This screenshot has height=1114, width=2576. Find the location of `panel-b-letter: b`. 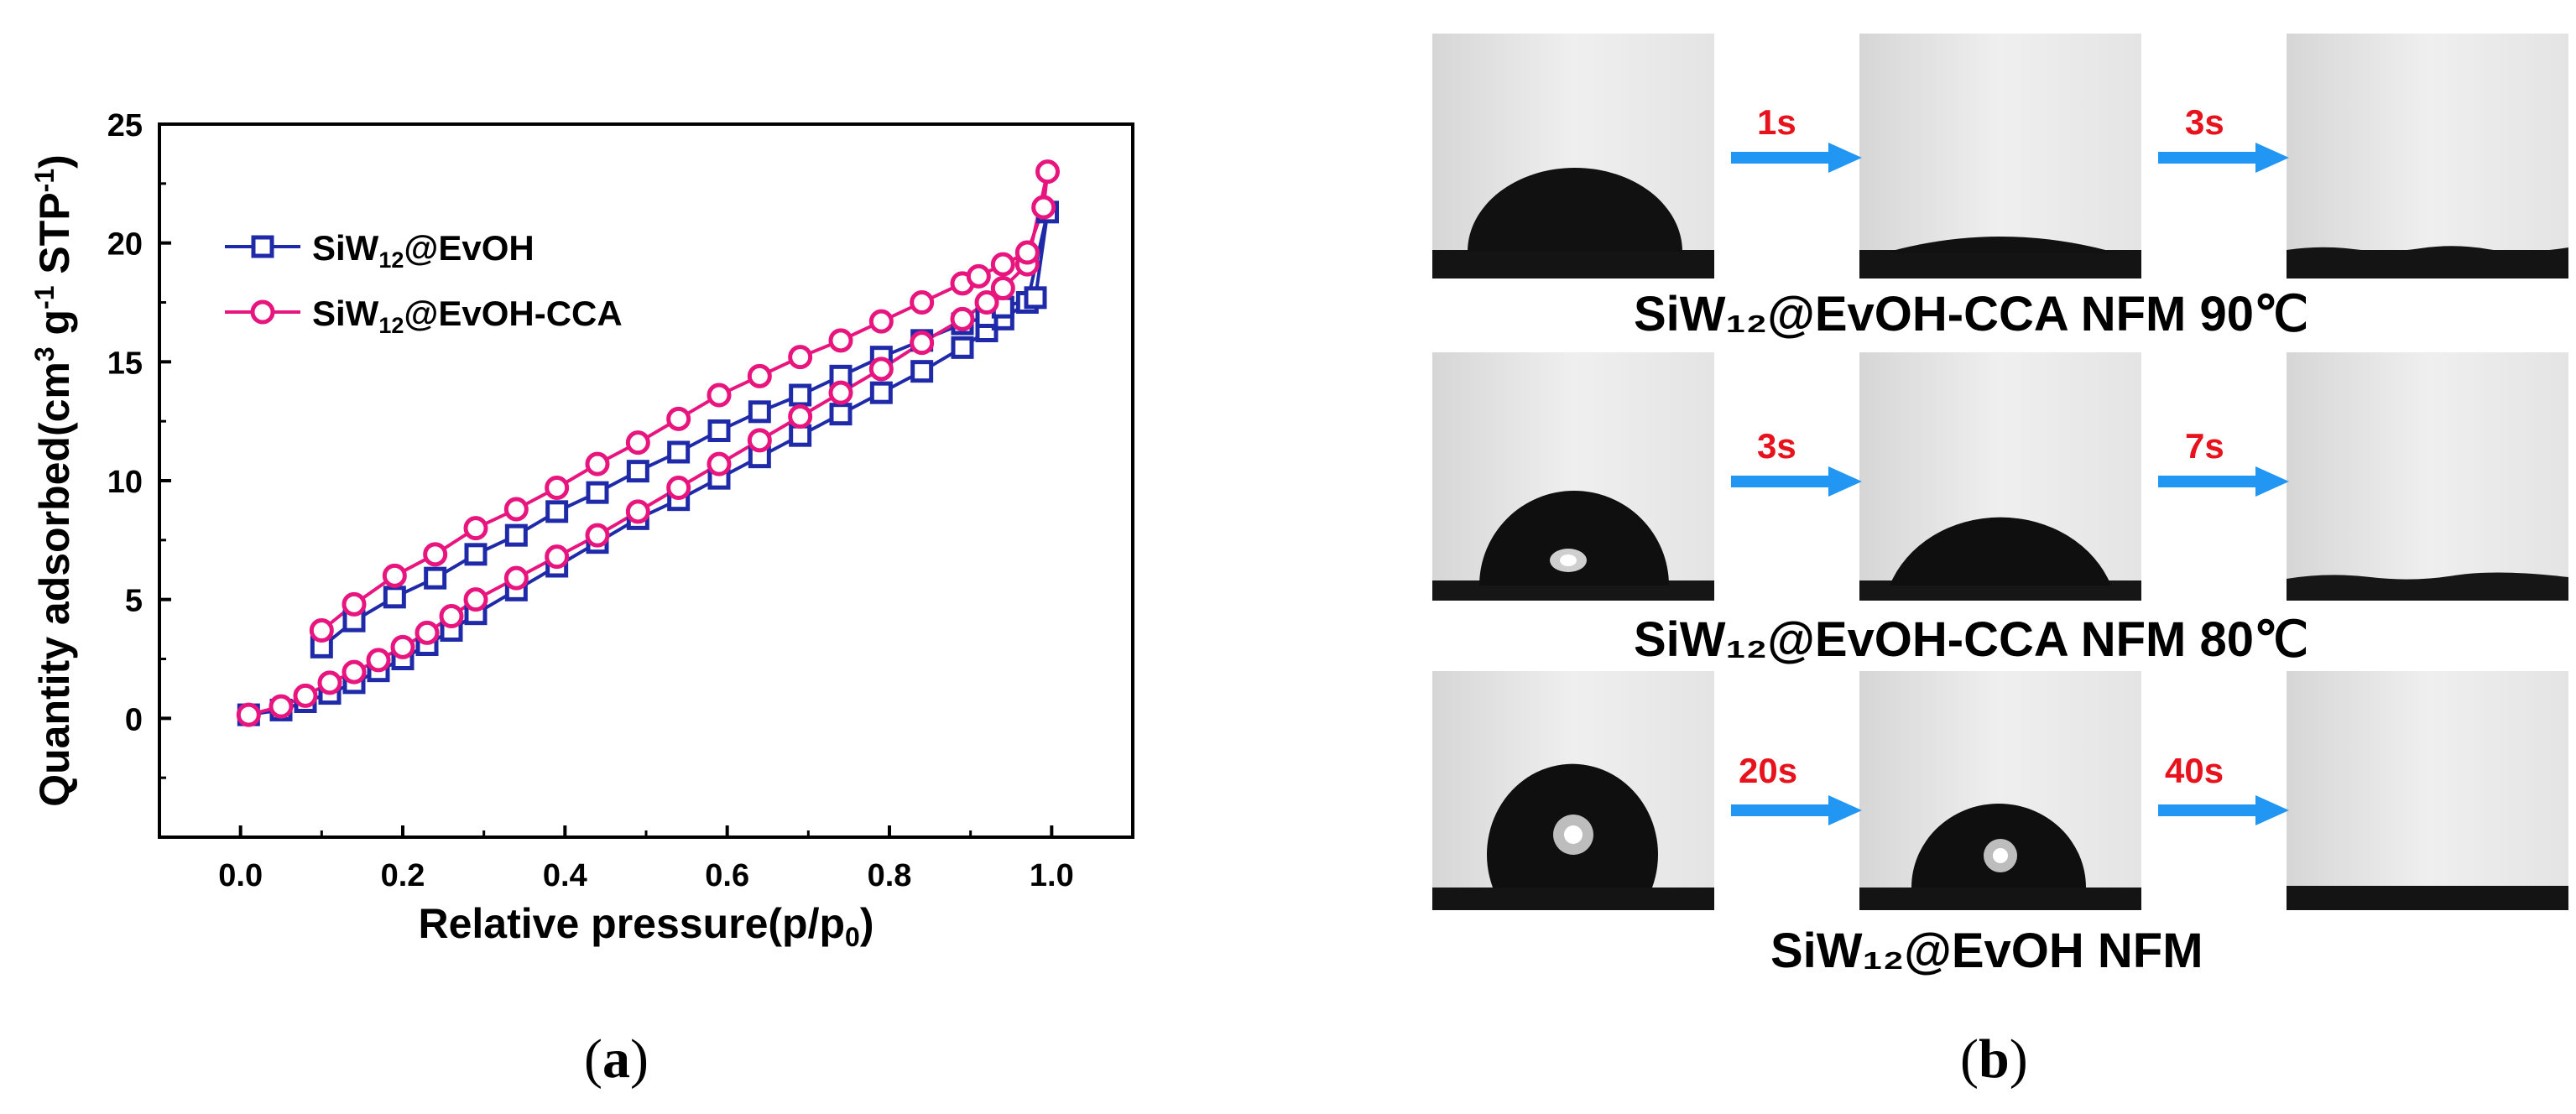

panel-b-letter: b is located at coordinates (1994, 1059).